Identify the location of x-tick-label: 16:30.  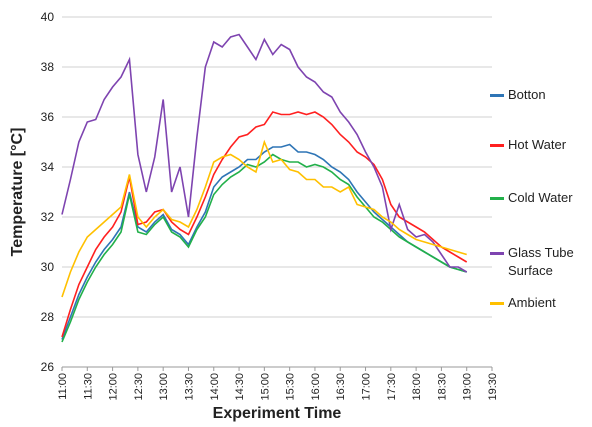
(341, 387).